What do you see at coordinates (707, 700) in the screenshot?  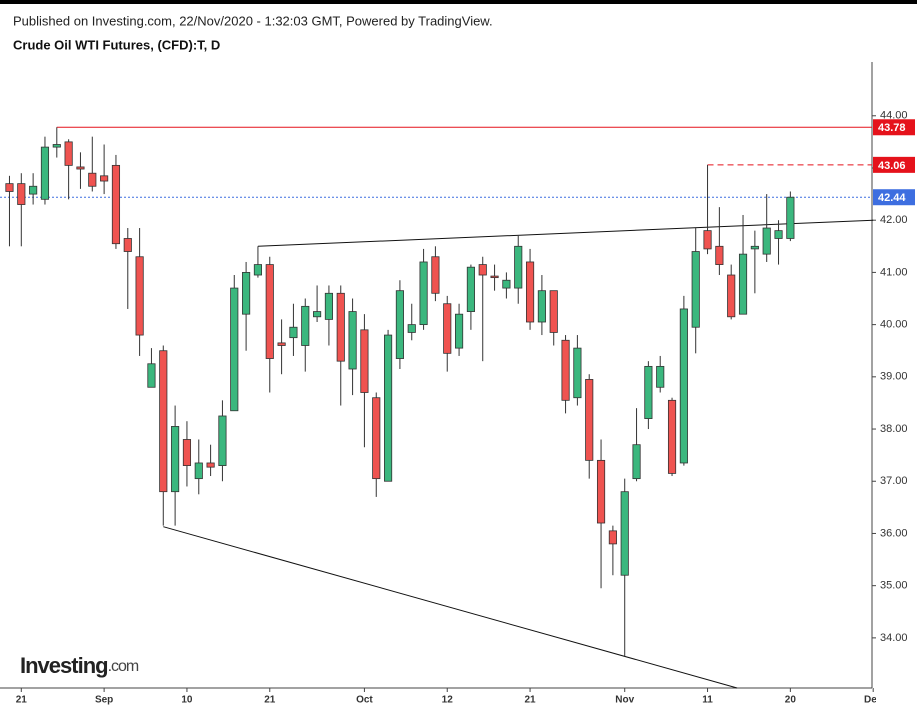 I see `x-tick-label: 11` at bounding box center [707, 700].